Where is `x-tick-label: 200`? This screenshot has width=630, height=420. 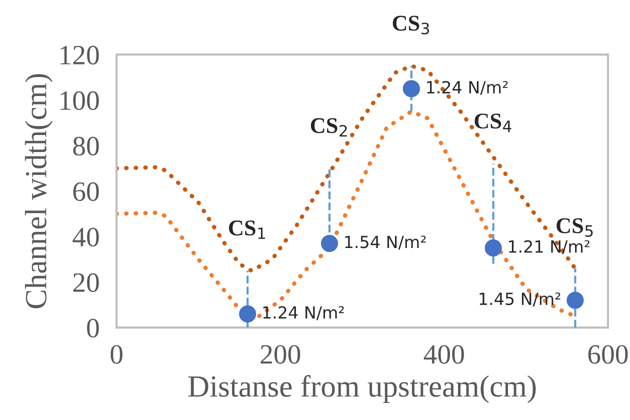
x-tick-label: 200 is located at coordinates (280, 354).